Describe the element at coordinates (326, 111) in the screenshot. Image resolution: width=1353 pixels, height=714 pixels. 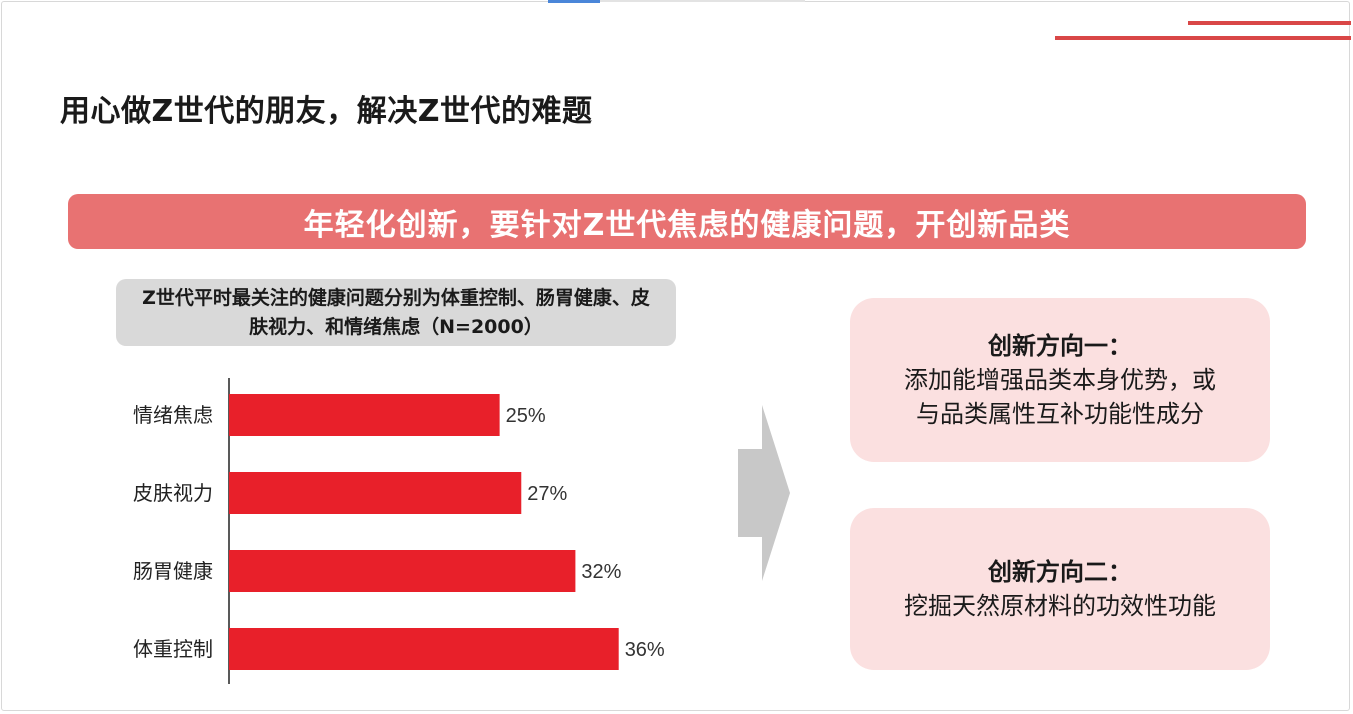
I see `page-title: 用心做Z世代的朋友，解决Z世代的难题` at that location.